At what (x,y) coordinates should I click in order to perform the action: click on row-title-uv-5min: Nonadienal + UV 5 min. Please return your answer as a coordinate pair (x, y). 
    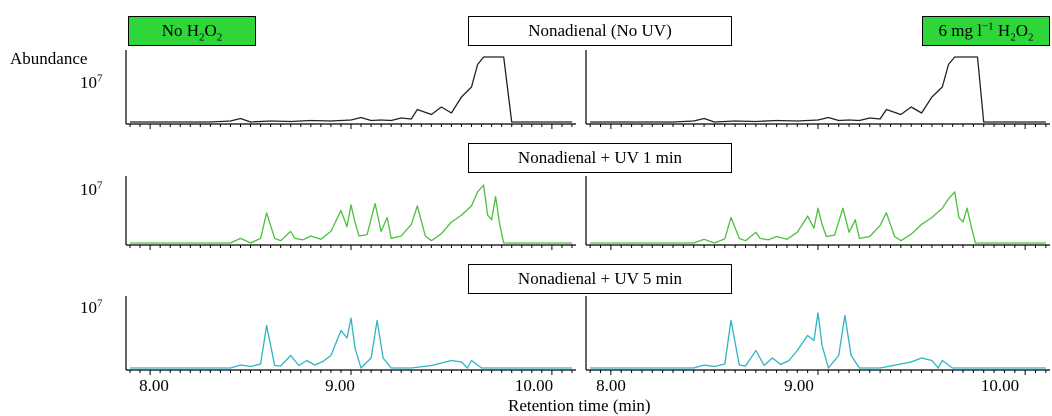
    Looking at the image, I should click on (600, 279).